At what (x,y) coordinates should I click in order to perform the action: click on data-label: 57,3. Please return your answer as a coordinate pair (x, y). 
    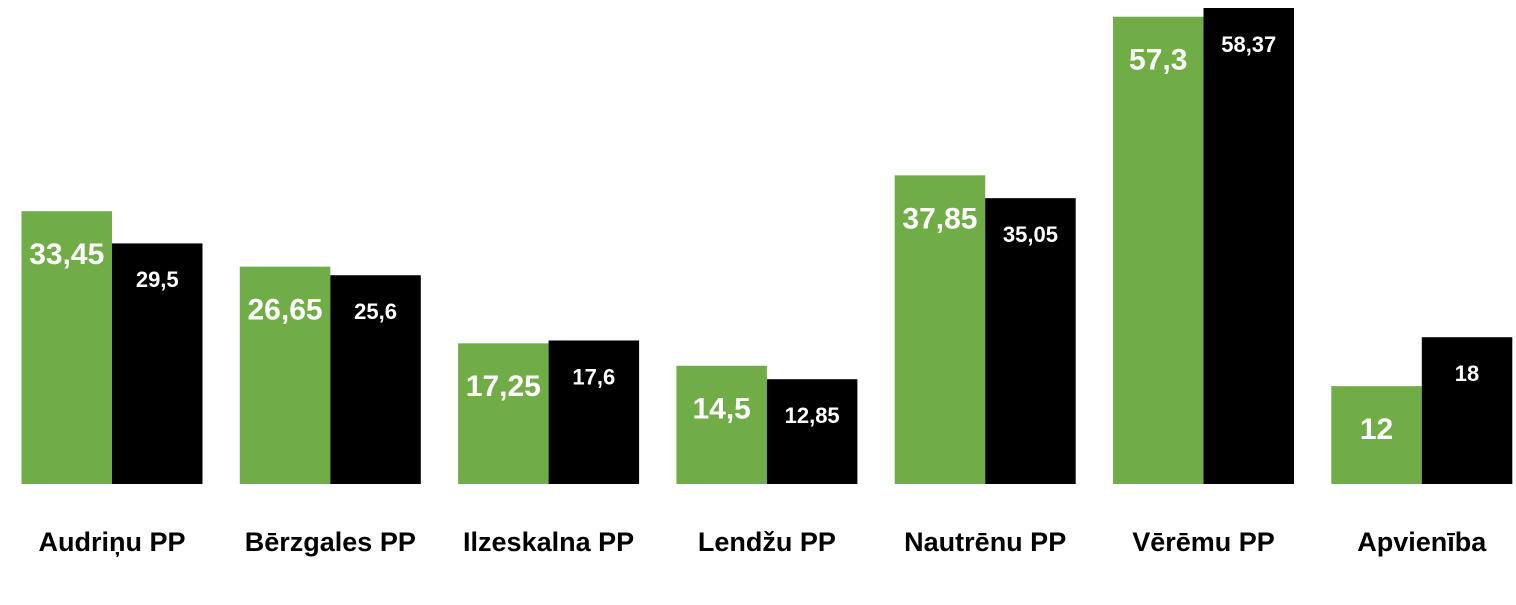
    Looking at the image, I should click on (1158, 60).